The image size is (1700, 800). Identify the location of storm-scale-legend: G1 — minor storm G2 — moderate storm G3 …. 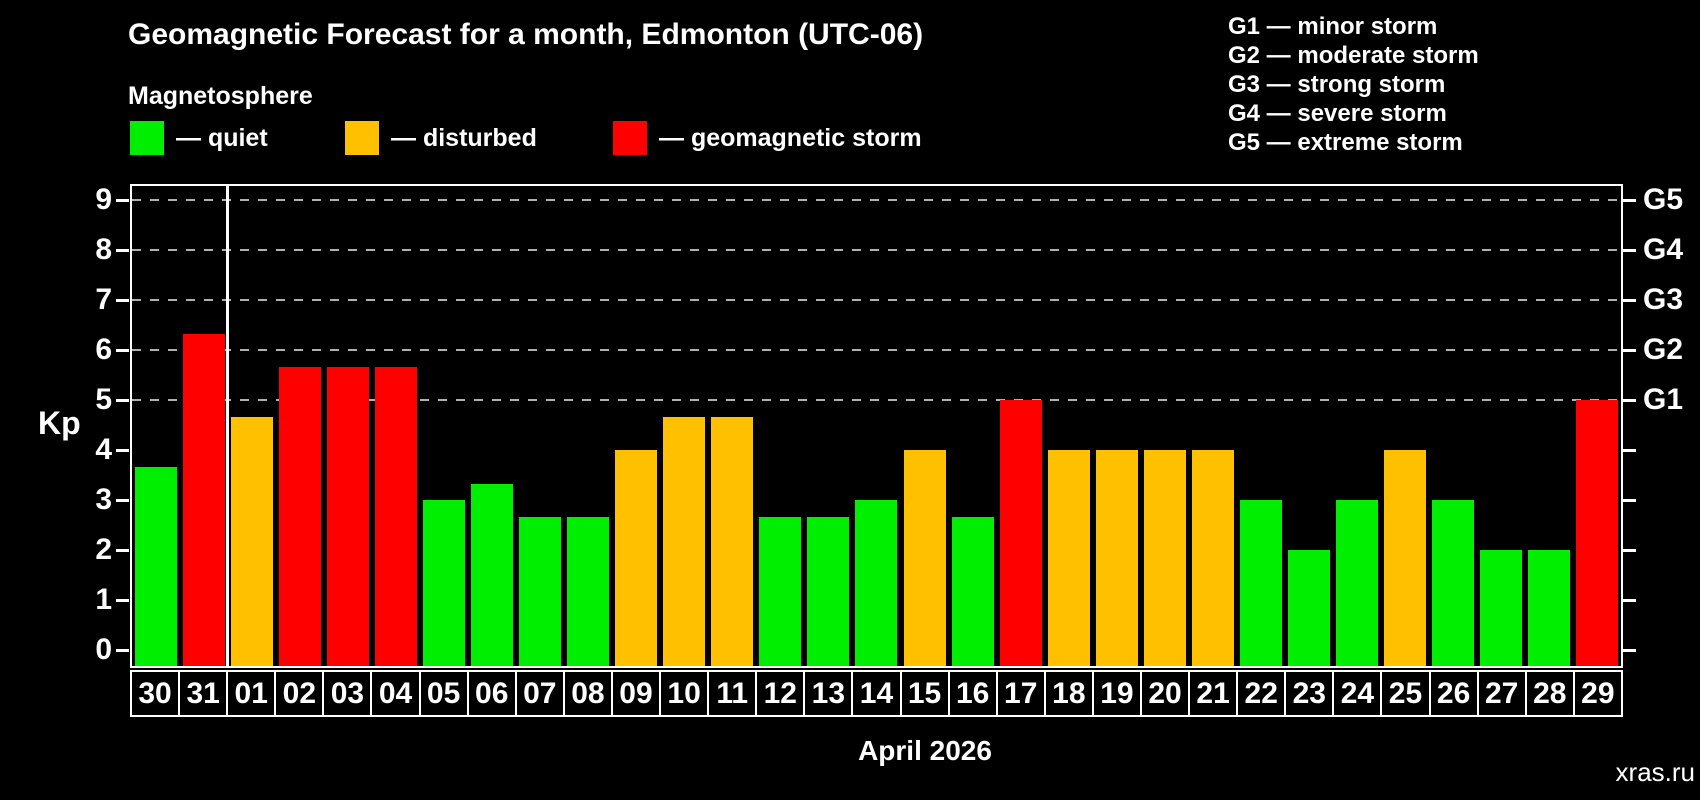
(1353, 84).